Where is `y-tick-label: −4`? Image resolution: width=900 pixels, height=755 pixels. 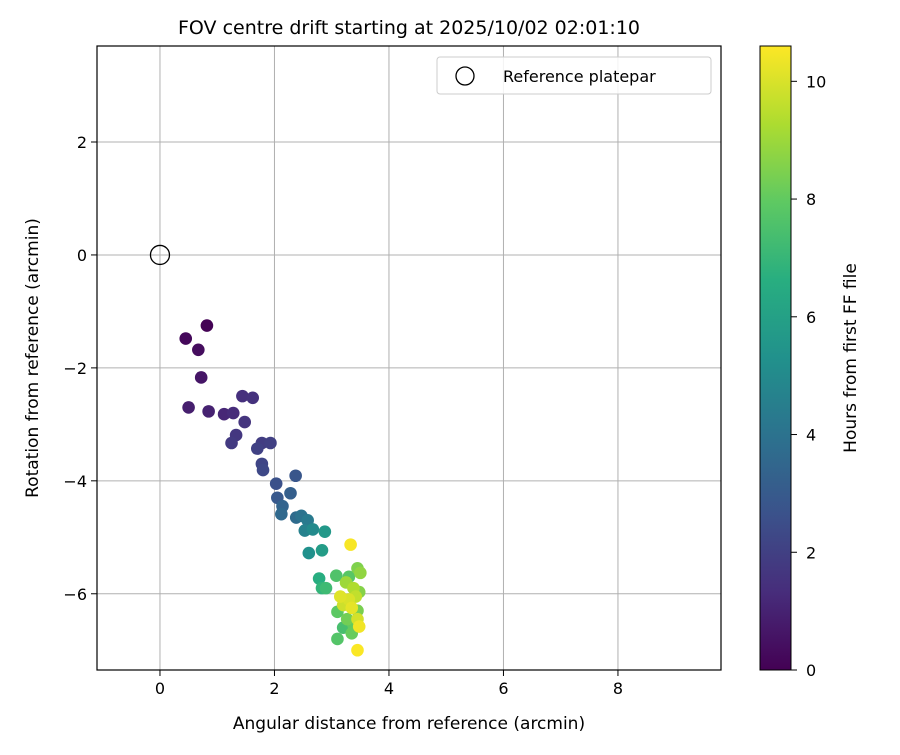 y-tick-label: −4 is located at coordinates (75, 481).